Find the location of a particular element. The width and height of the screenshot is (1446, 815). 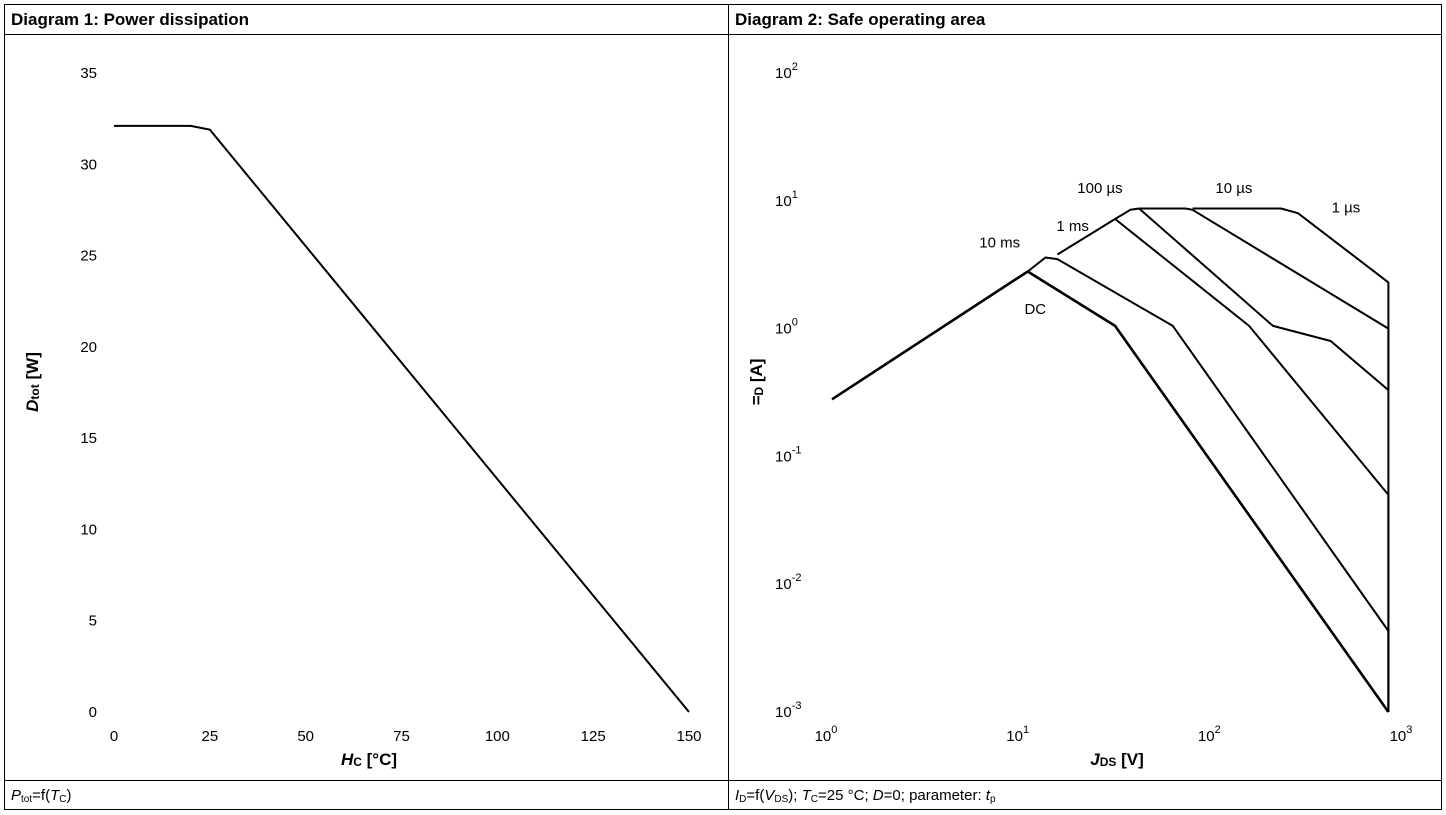

diagram1-ytick-label: 20 is located at coordinates (88, 347).